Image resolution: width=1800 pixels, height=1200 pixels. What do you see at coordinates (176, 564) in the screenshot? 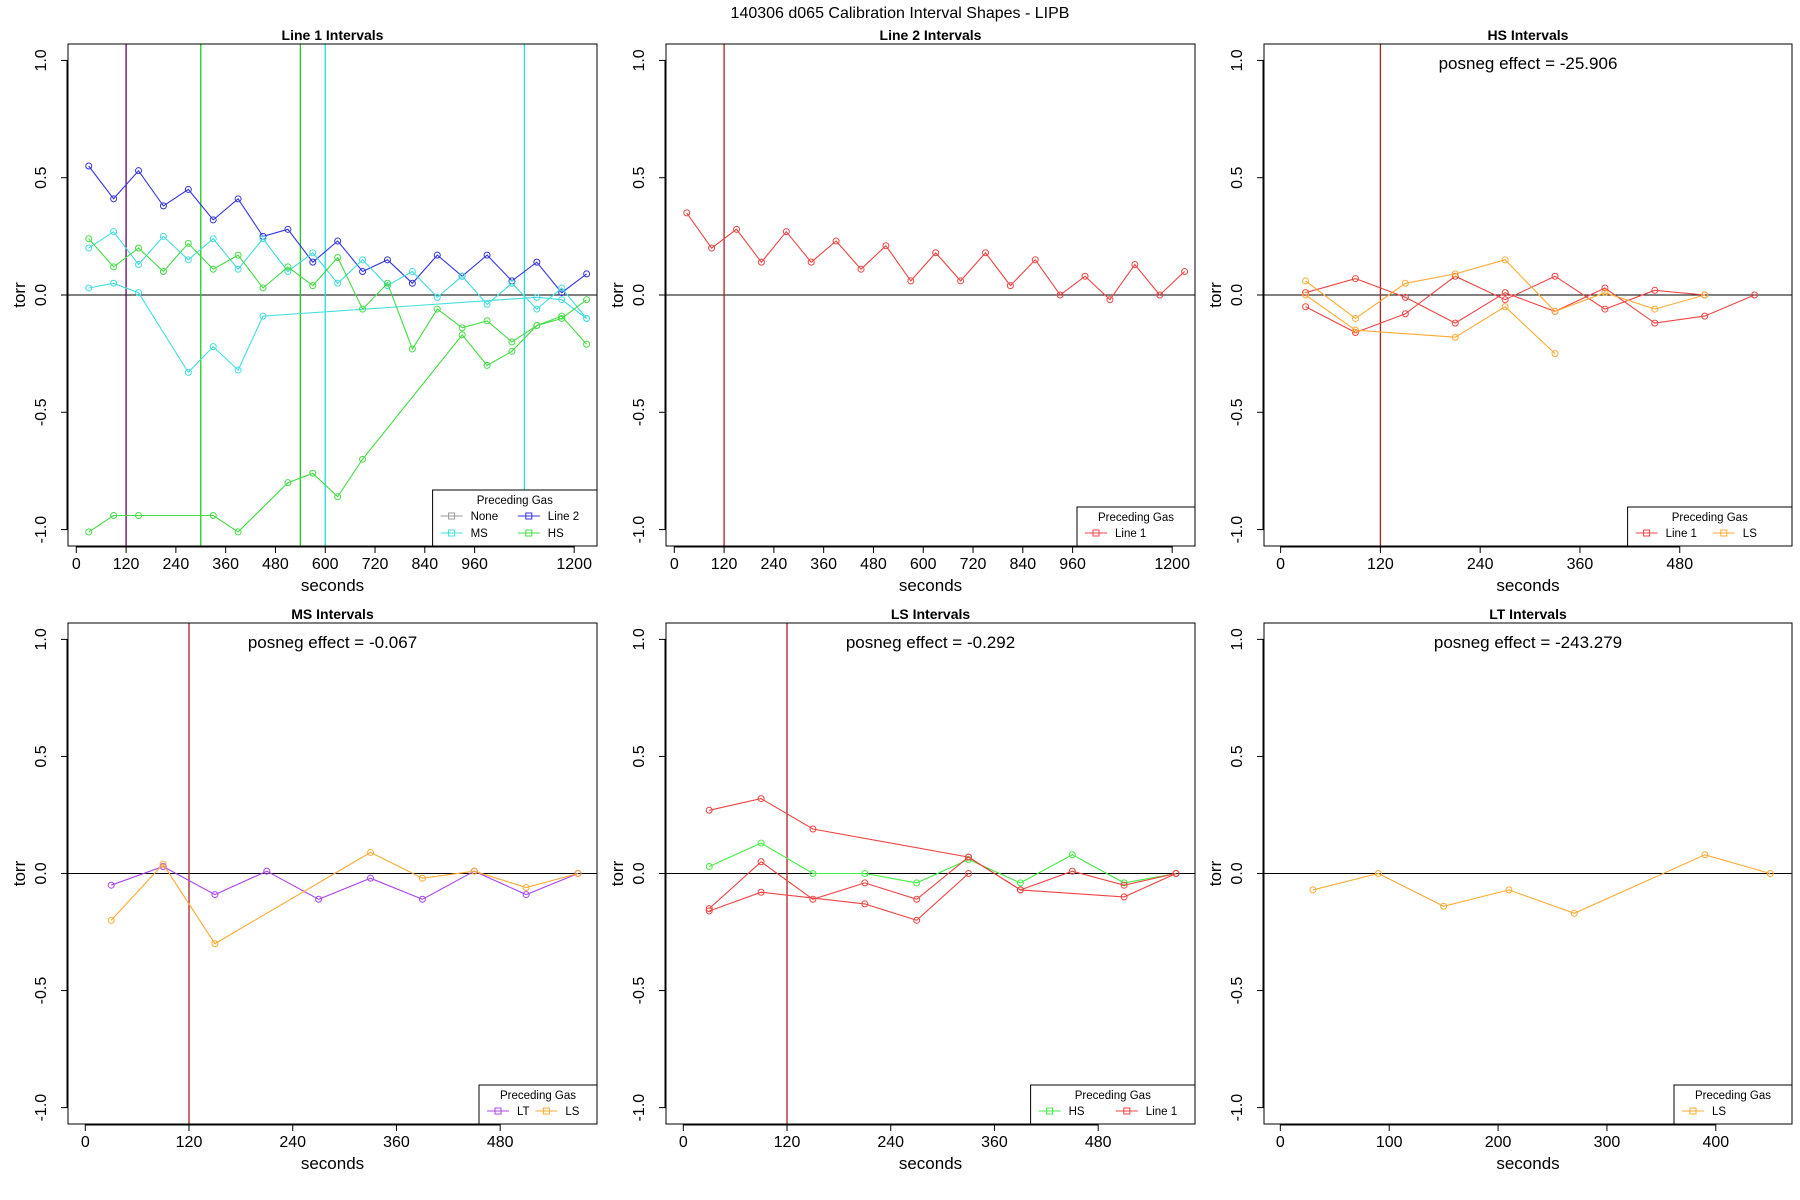
I see `x-tick-label: 240` at bounding box center [176, 564].